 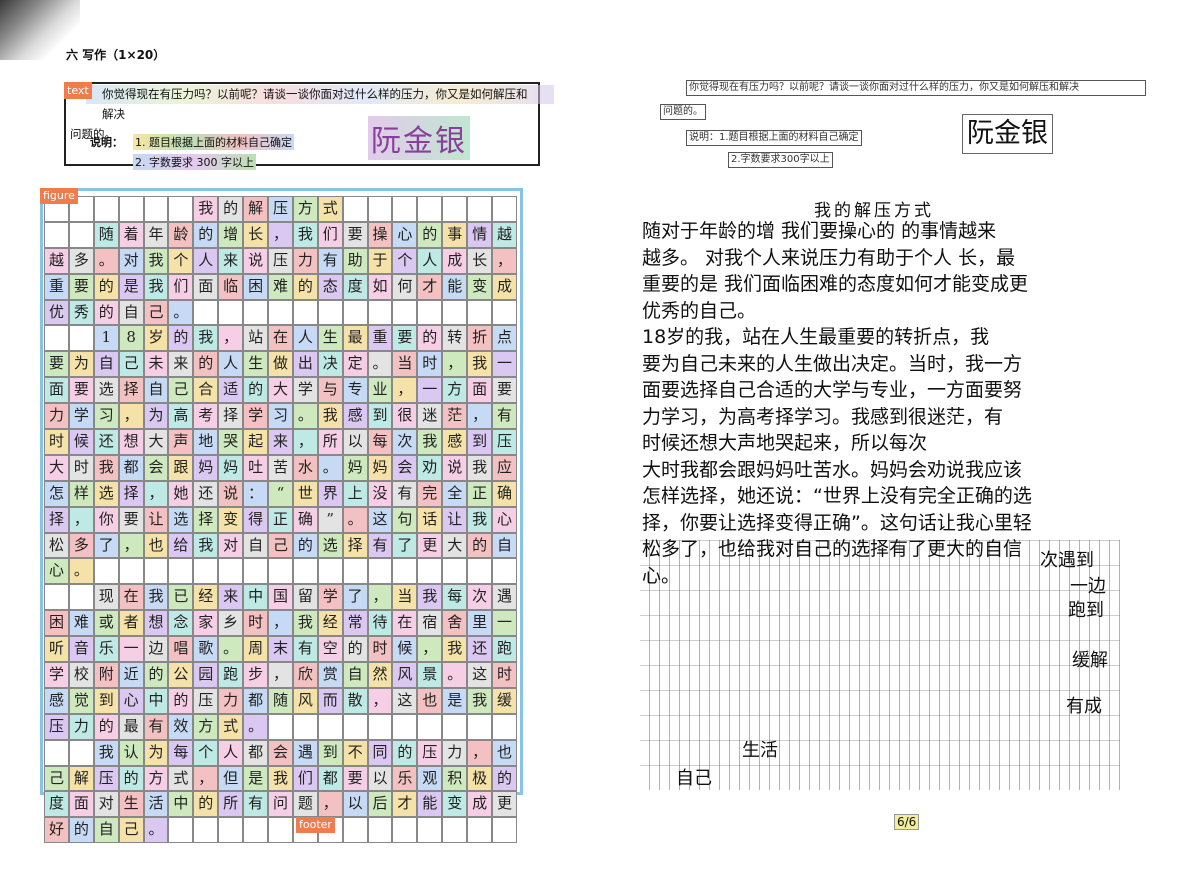 What do you see at coordinates (330, 623) in the screenshot?
I see `grid-cell: 经` at bounding box center [330, 623].